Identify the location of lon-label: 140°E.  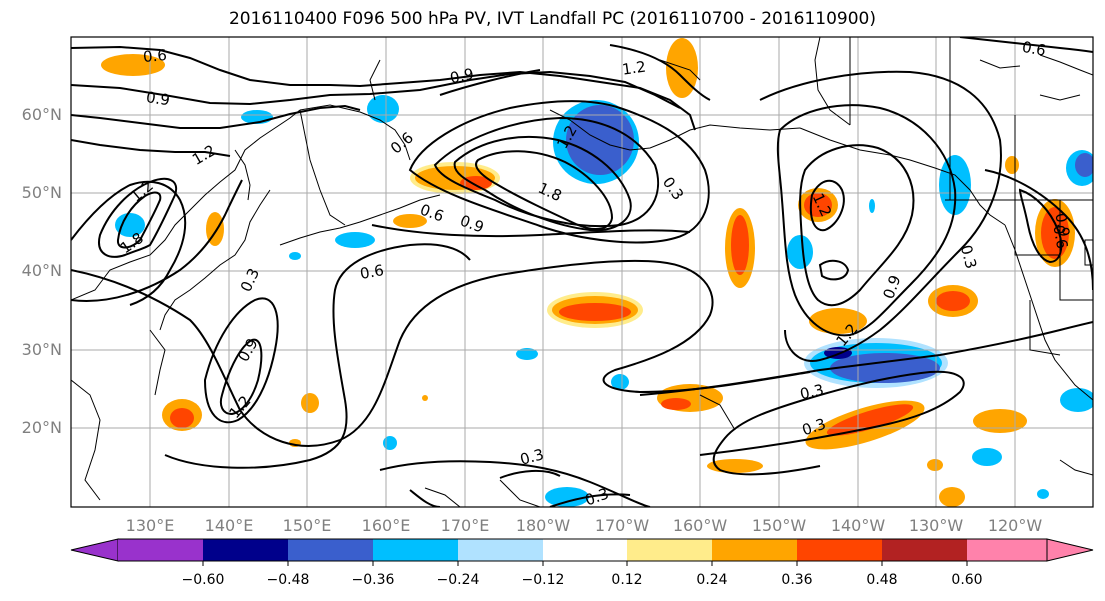
(229, 525).